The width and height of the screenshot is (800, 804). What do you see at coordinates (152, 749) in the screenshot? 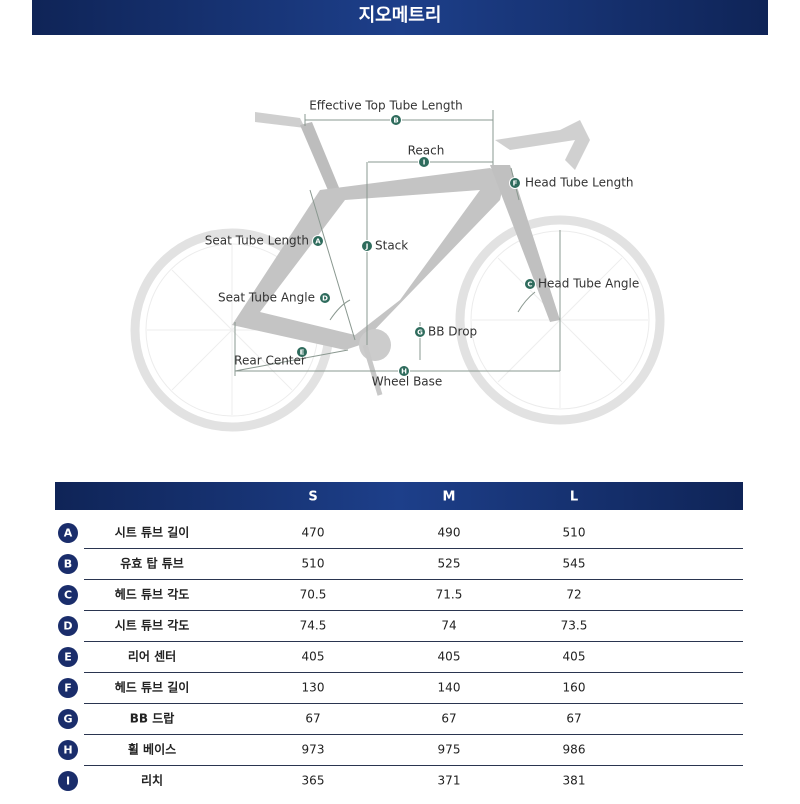
I see `row-name: 휠 베이스` at bounding box center [152, 749].